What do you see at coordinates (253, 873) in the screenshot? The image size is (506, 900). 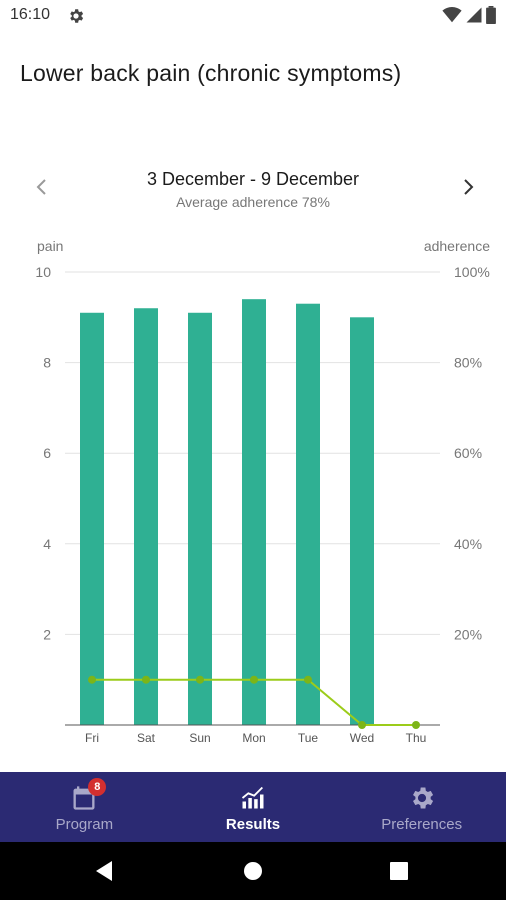 I see `home-icon` at bounding box center [253, 873].